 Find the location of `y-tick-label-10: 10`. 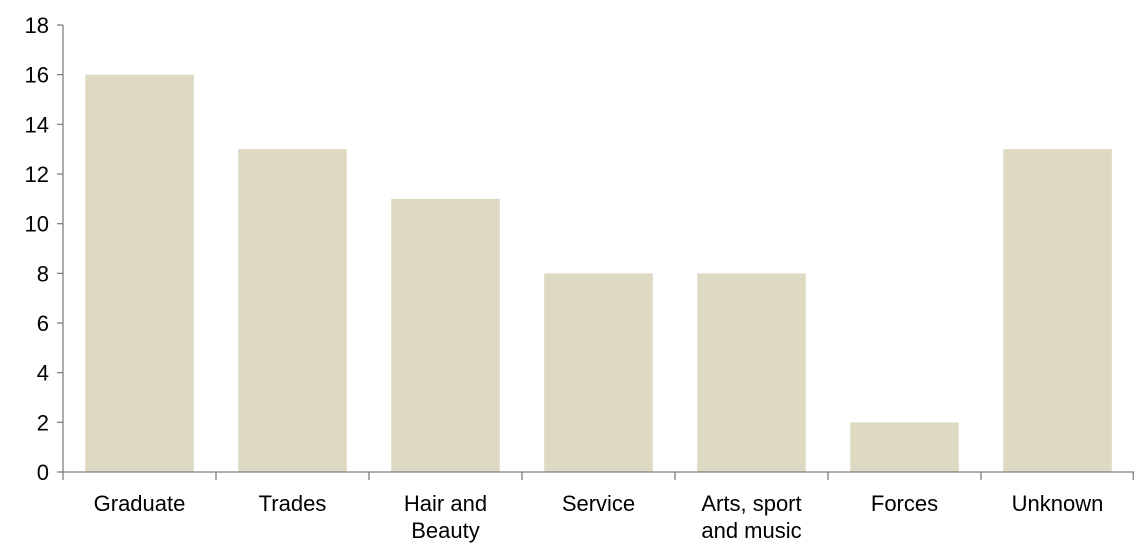

y-tick-label-10: 10 is located at coordinates (37, 224).